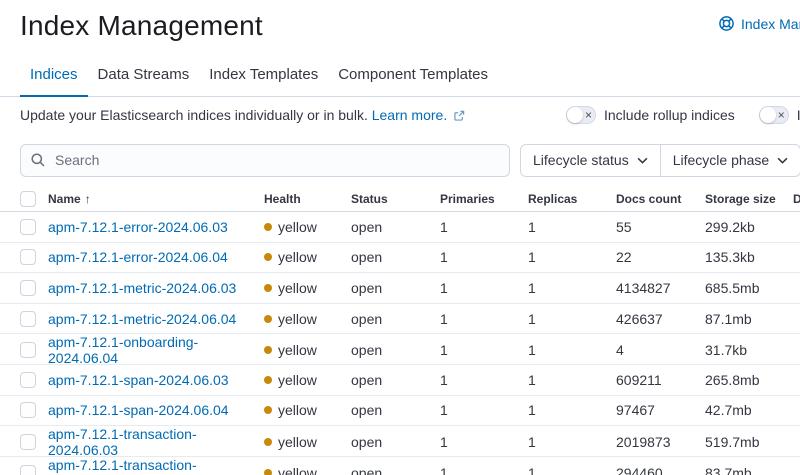  I want to click on col-header-storage-size: Storage size, so click(740, 199).